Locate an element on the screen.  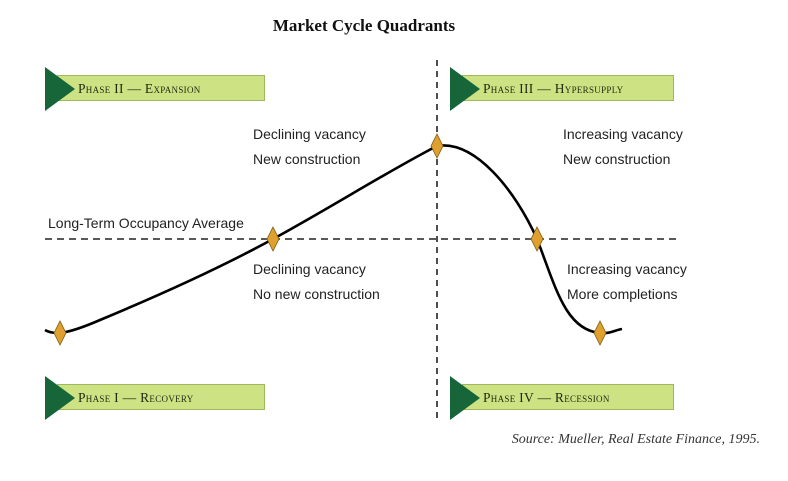
phase-label: Phase IV — Recession is located at coordinates (568, 397).